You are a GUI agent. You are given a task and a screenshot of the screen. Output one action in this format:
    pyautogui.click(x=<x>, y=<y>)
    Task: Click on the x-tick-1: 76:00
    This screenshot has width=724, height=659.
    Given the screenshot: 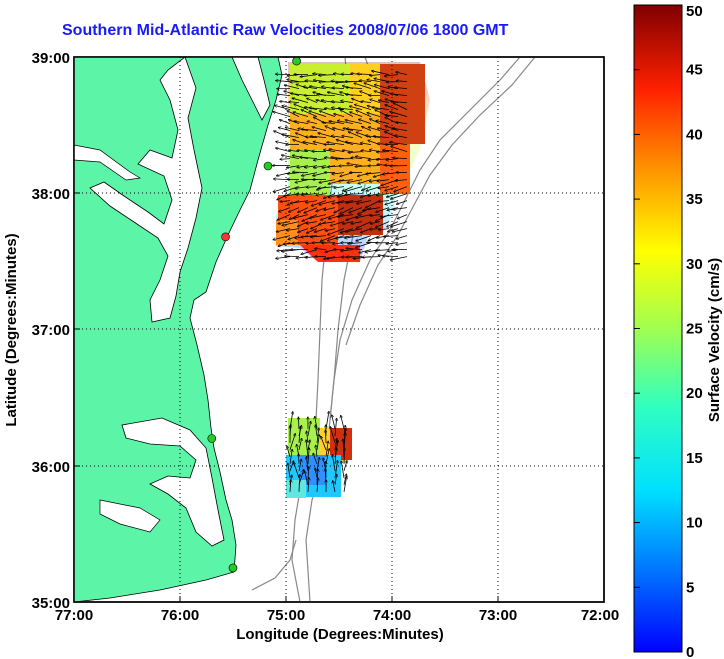 What is the action you would take?
    pyautogui.click(x=180, y=615)
    